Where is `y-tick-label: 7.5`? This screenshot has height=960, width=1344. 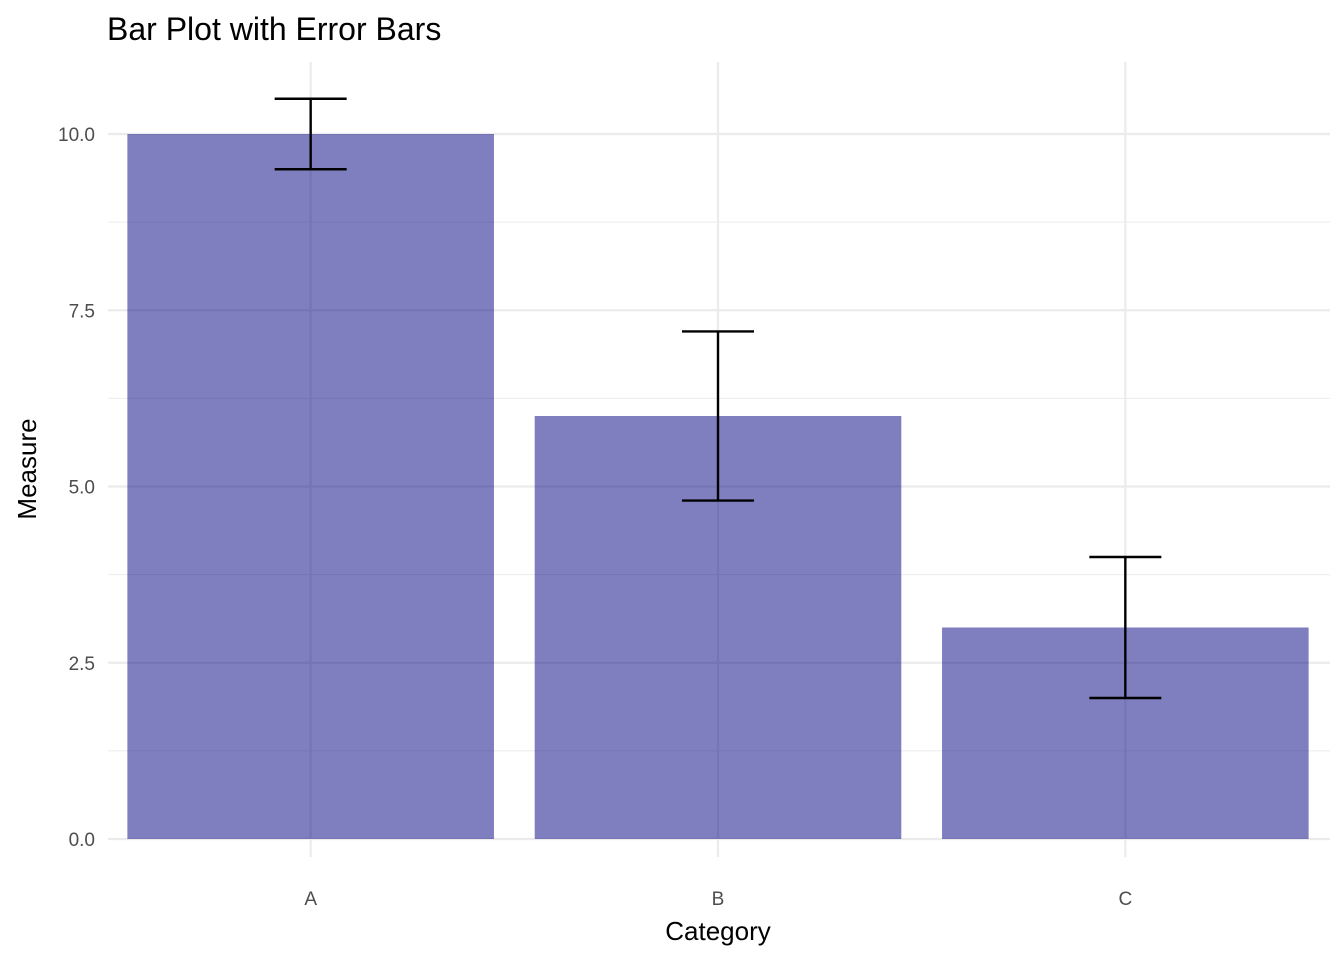 y-tick-label: 7.5 is located at coordinates (82, 311).